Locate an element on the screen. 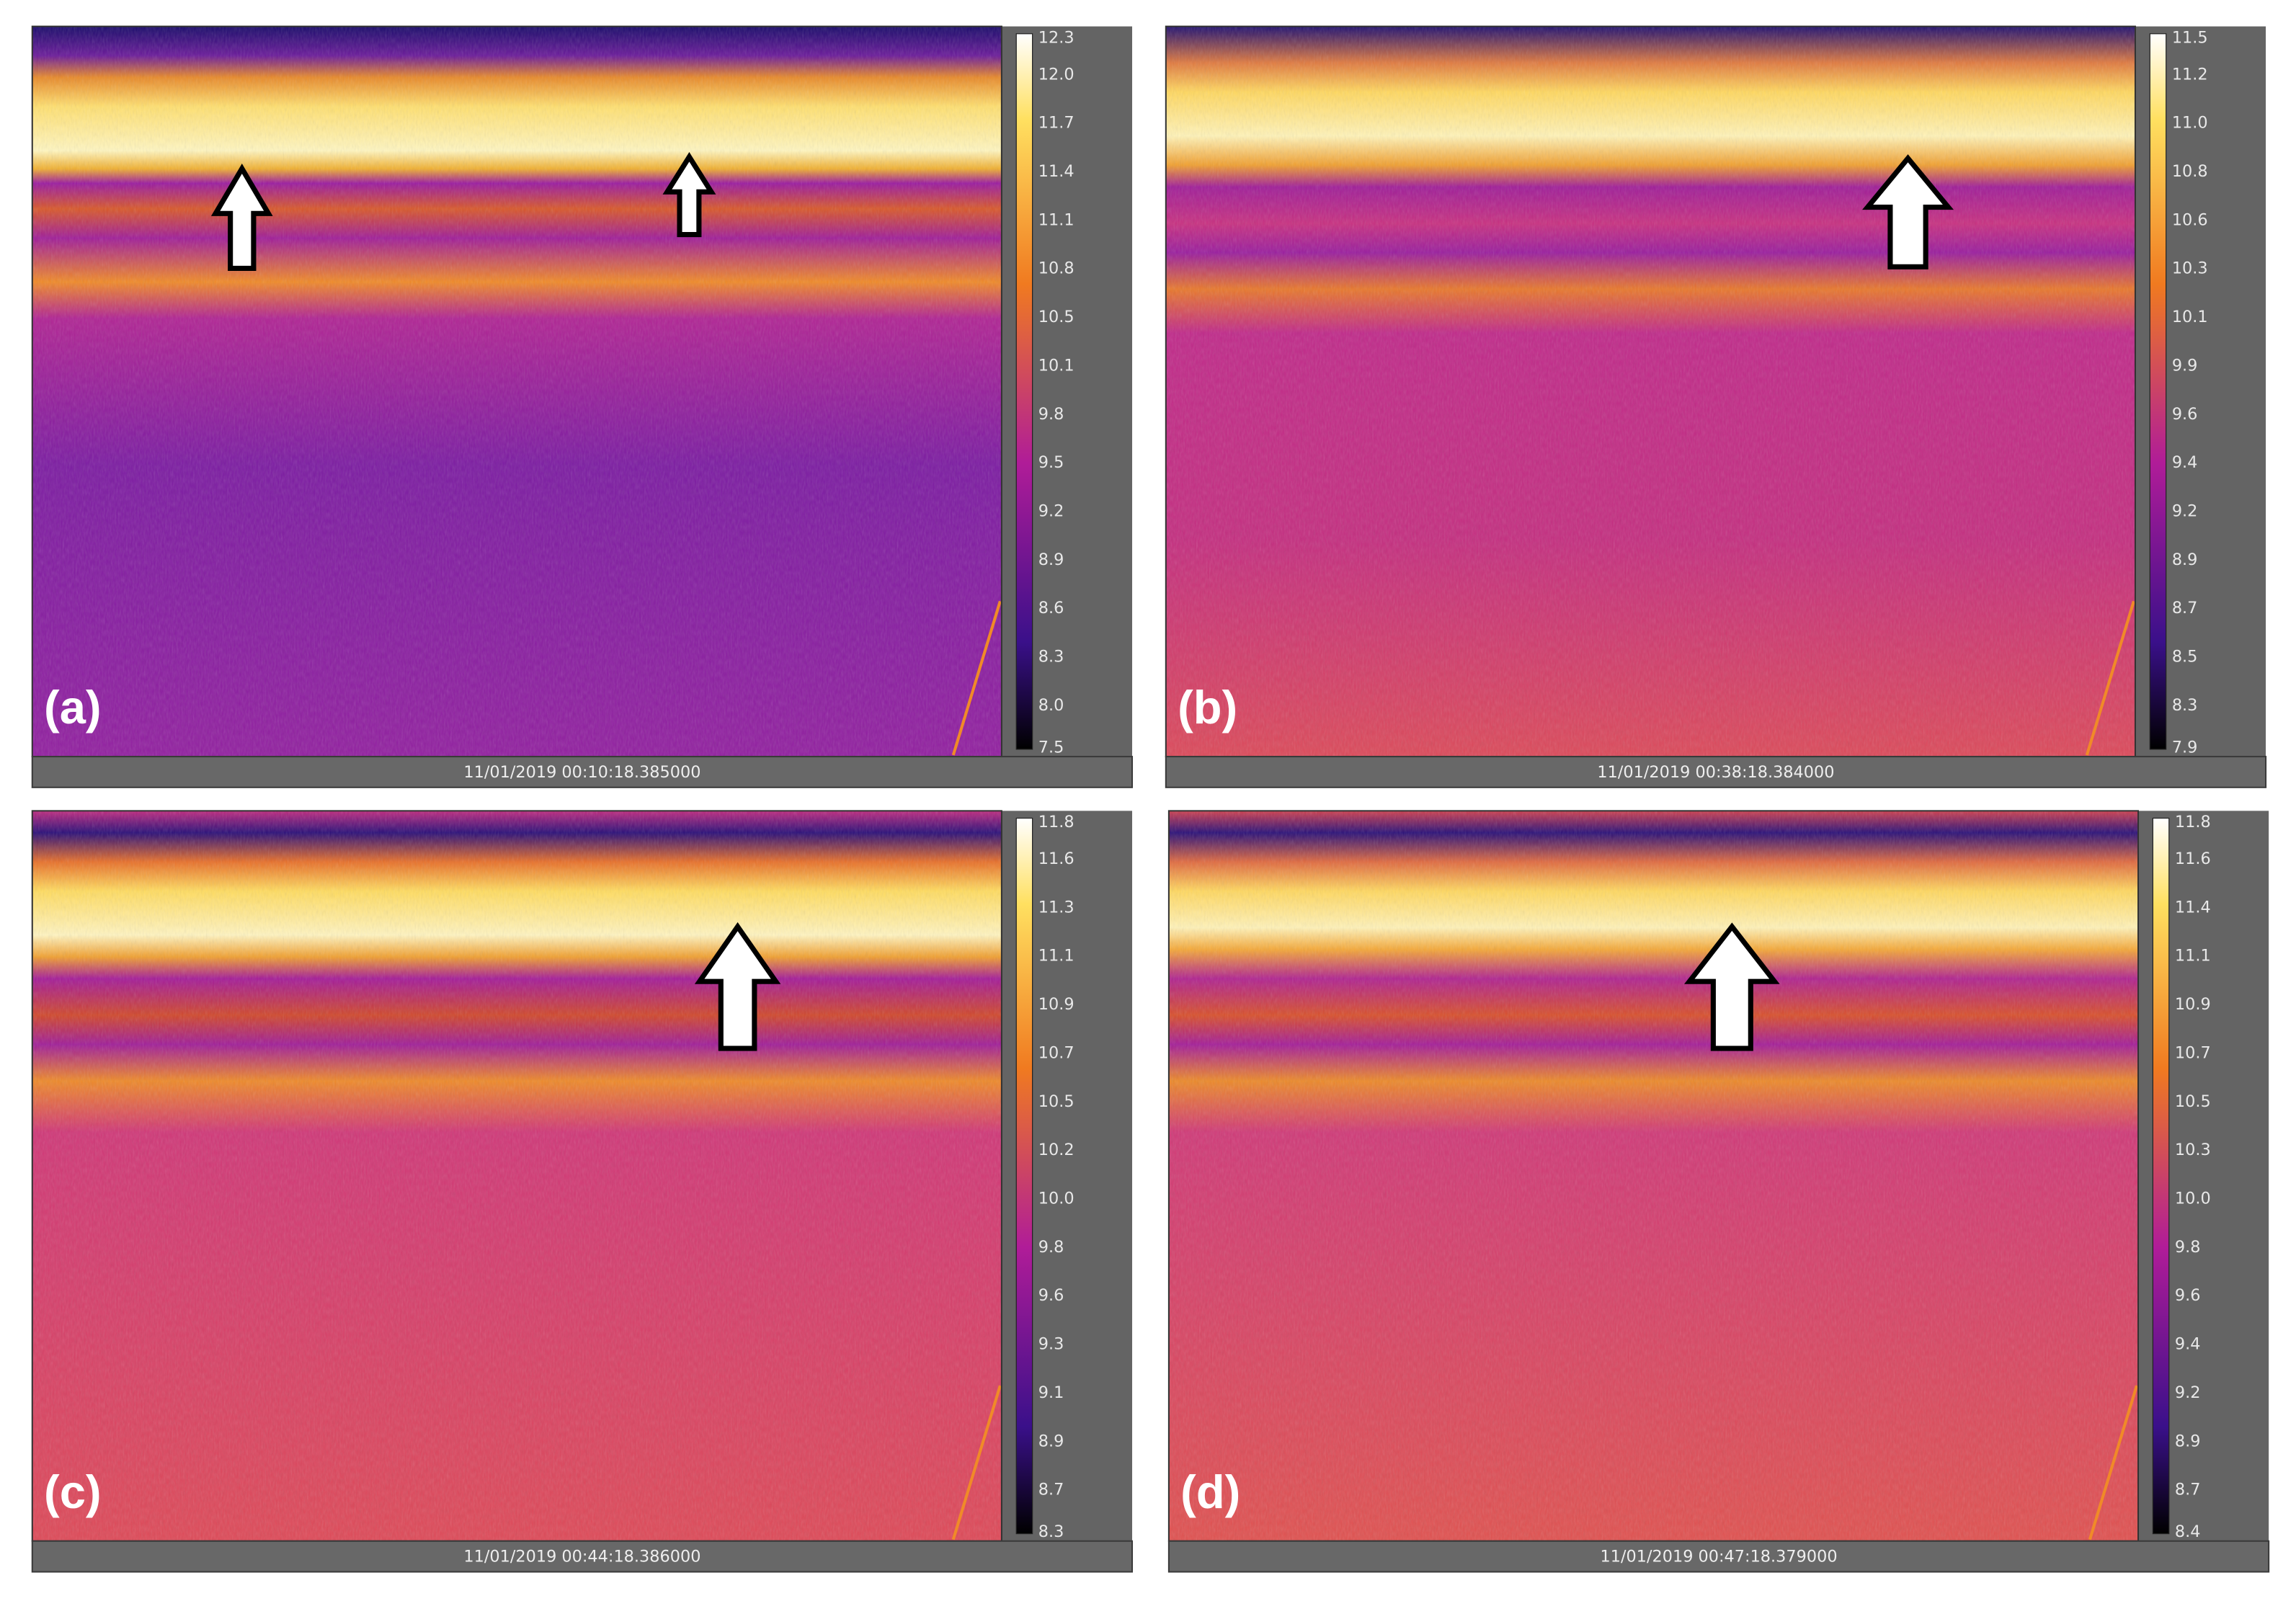 This screenshot has width=2296, height=1601. timestamp: 11/01/2019 00:47:18.379000 is located at coordinates (1718, 1557).